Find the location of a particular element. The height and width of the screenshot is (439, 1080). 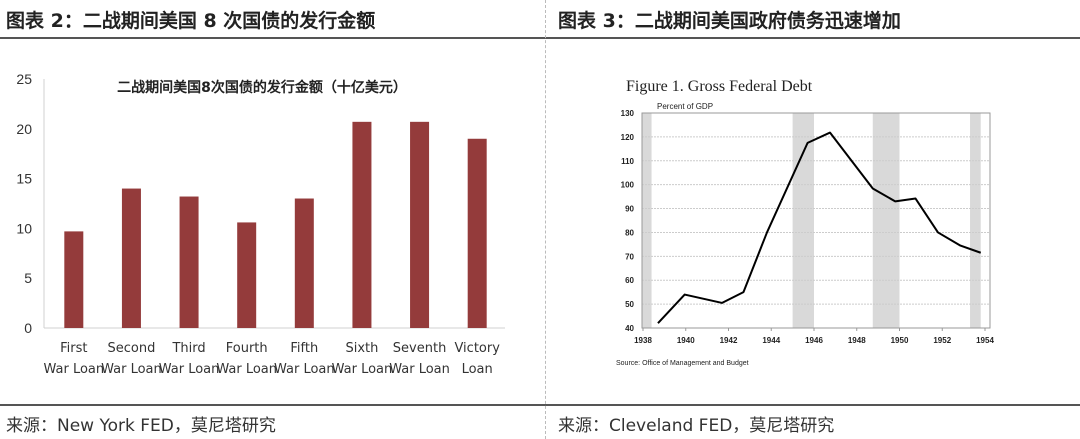

y-axis-label: Percent of GDP is located at coordinates (685, 106).